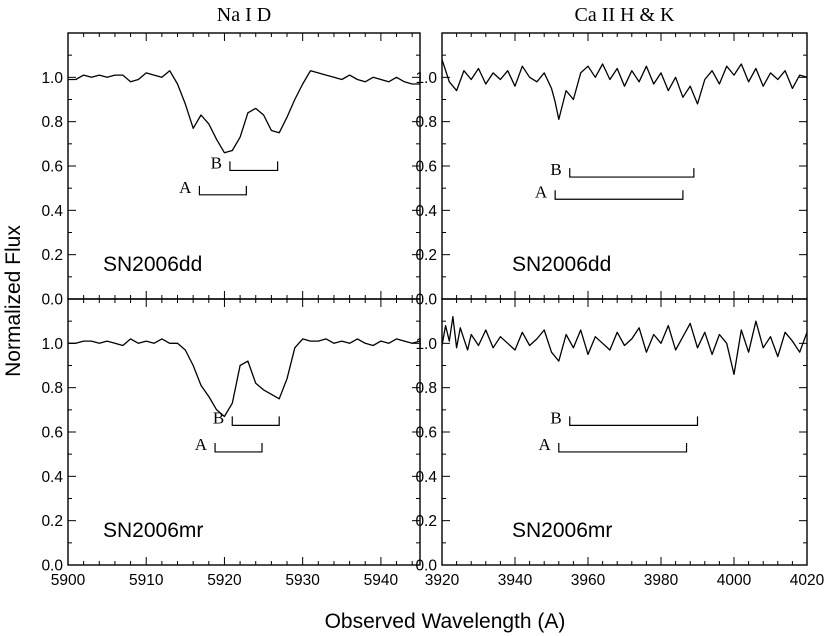 The image size is (830, 636). What do you see at coordinates (807, 580) in the screenshot?
I see `x-tick-label: 4020` at bounding box center [807, 580].